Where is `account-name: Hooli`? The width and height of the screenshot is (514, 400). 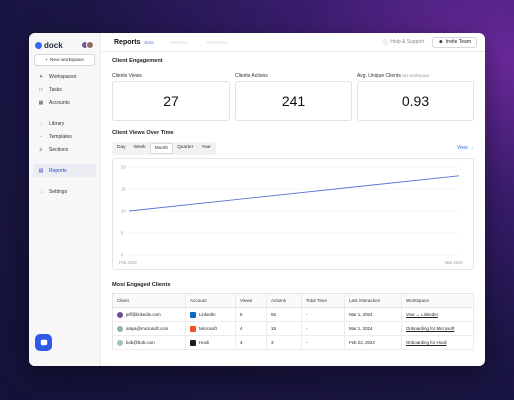 account-name: Hooli is located at coordinates (204, 342).